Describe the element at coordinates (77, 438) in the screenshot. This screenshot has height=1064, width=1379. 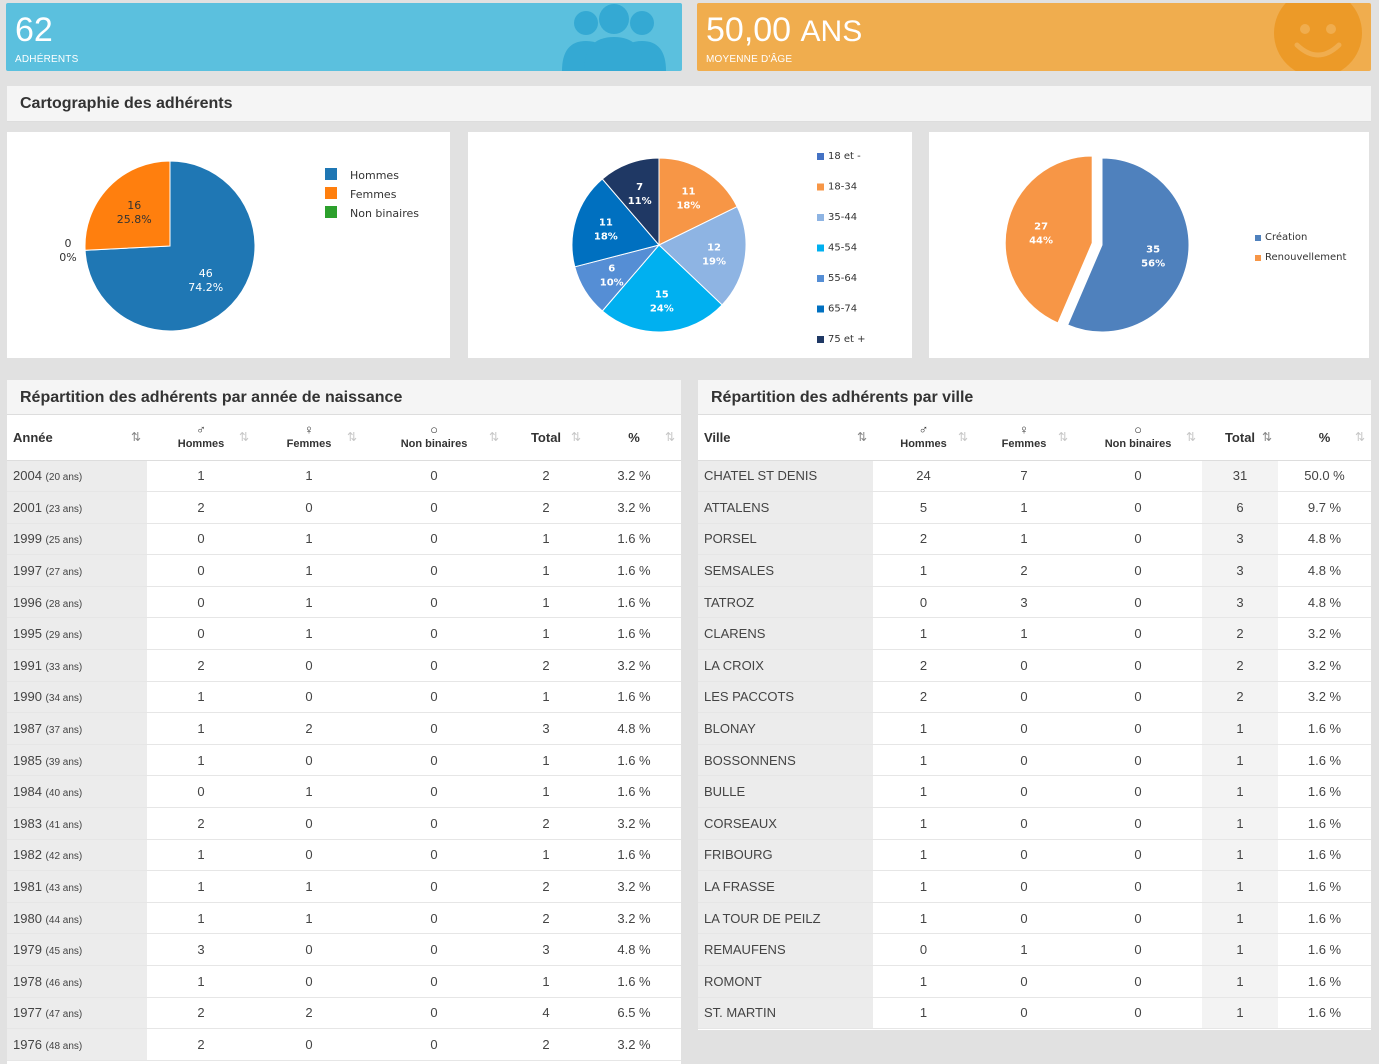
I see `col-year: Année ⇅` at that location.